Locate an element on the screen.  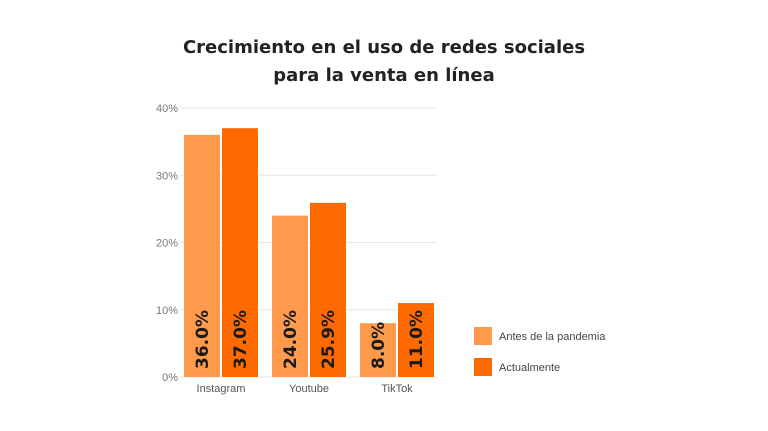
data-labels: 36.0% 37.0% 24.0% 25.9% 8.0% 11.0% is located at coordinates (310, 339).